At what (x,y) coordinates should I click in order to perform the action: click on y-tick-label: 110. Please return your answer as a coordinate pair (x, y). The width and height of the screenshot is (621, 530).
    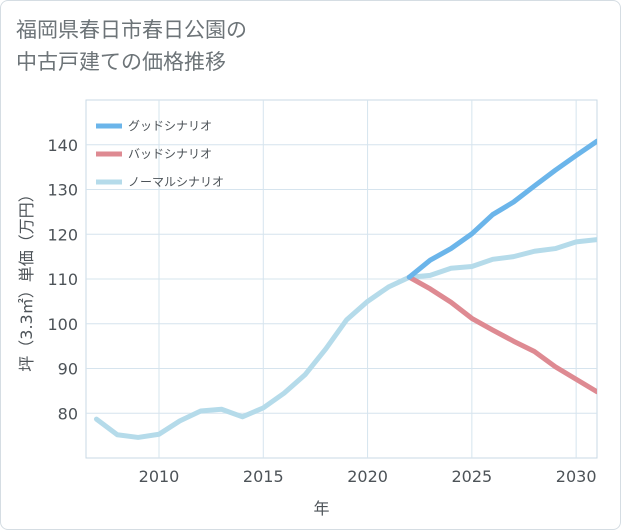
    Looking at the image, I should click on (62, 279).